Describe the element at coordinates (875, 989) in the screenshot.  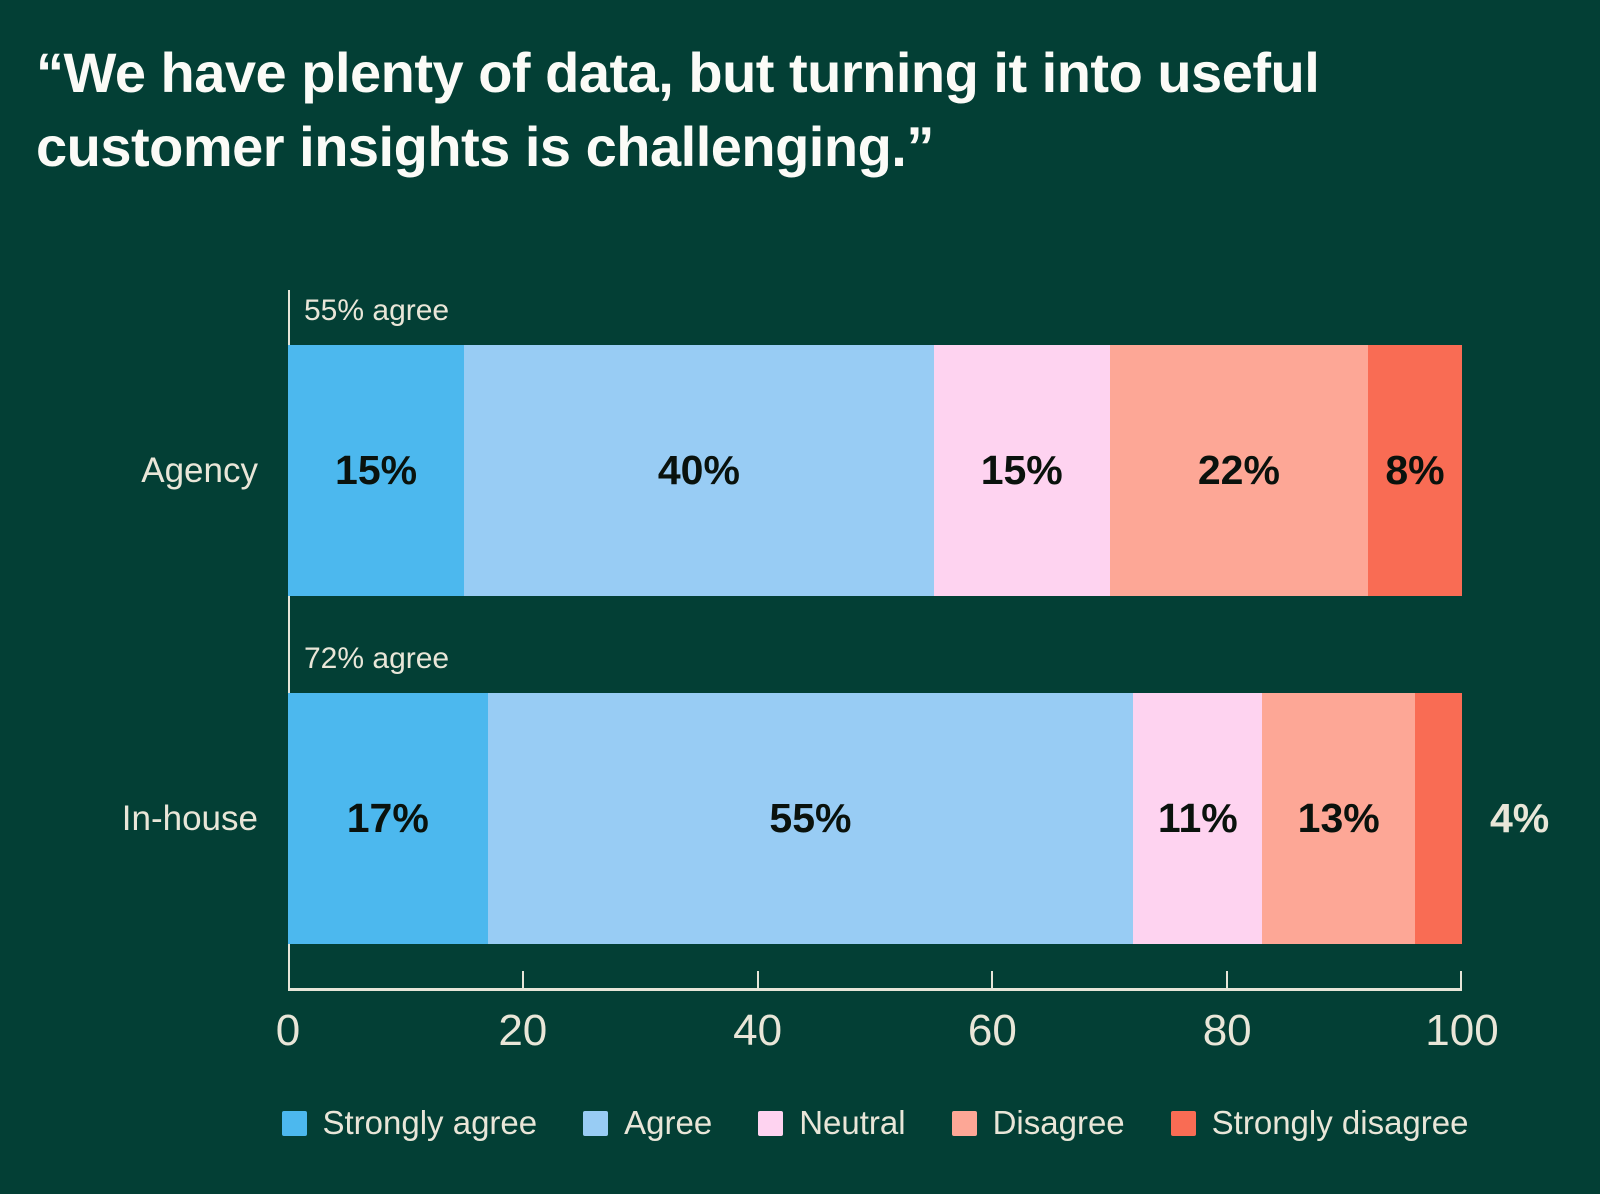
I see `x-axis-line` at that location.